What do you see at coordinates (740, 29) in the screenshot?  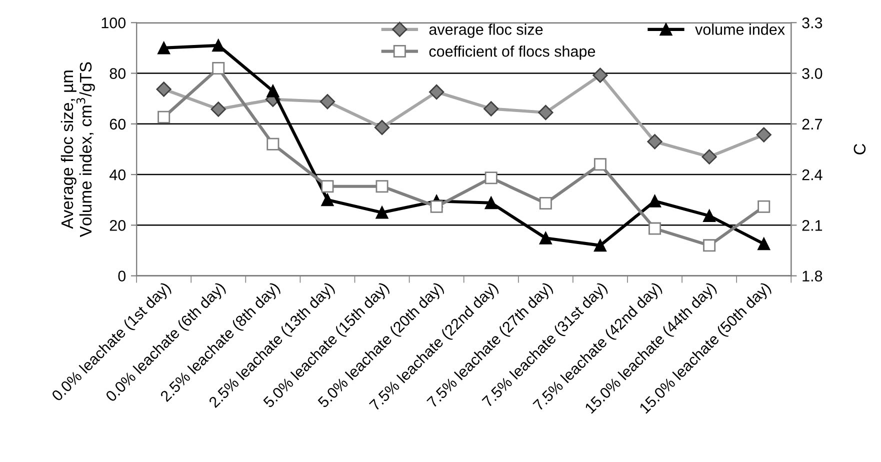 I see `legend-label: volume index` at bounding box center [740, 29].